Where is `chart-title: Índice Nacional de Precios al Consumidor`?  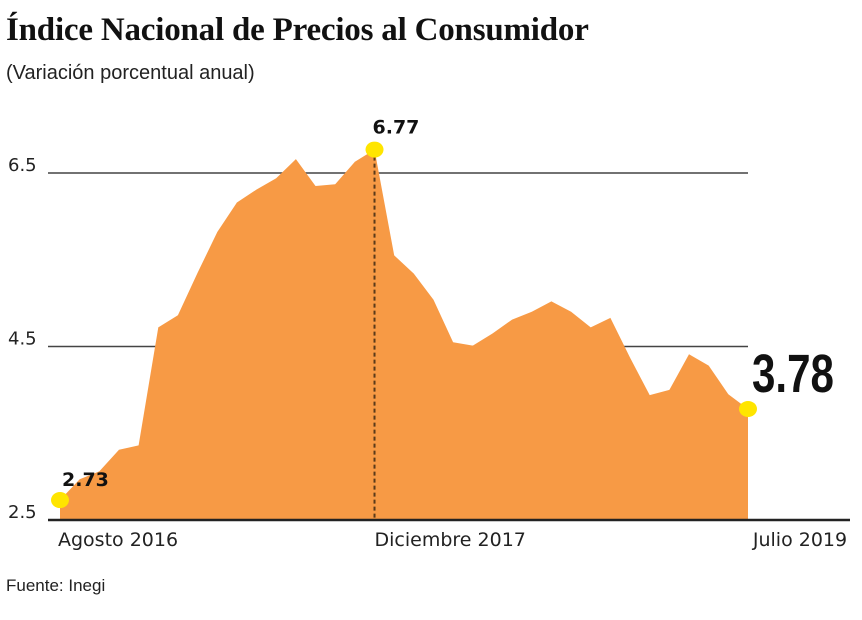
chart-title: Índice Nacional de Precios al Consumidor is located at coordinates (297, 30).